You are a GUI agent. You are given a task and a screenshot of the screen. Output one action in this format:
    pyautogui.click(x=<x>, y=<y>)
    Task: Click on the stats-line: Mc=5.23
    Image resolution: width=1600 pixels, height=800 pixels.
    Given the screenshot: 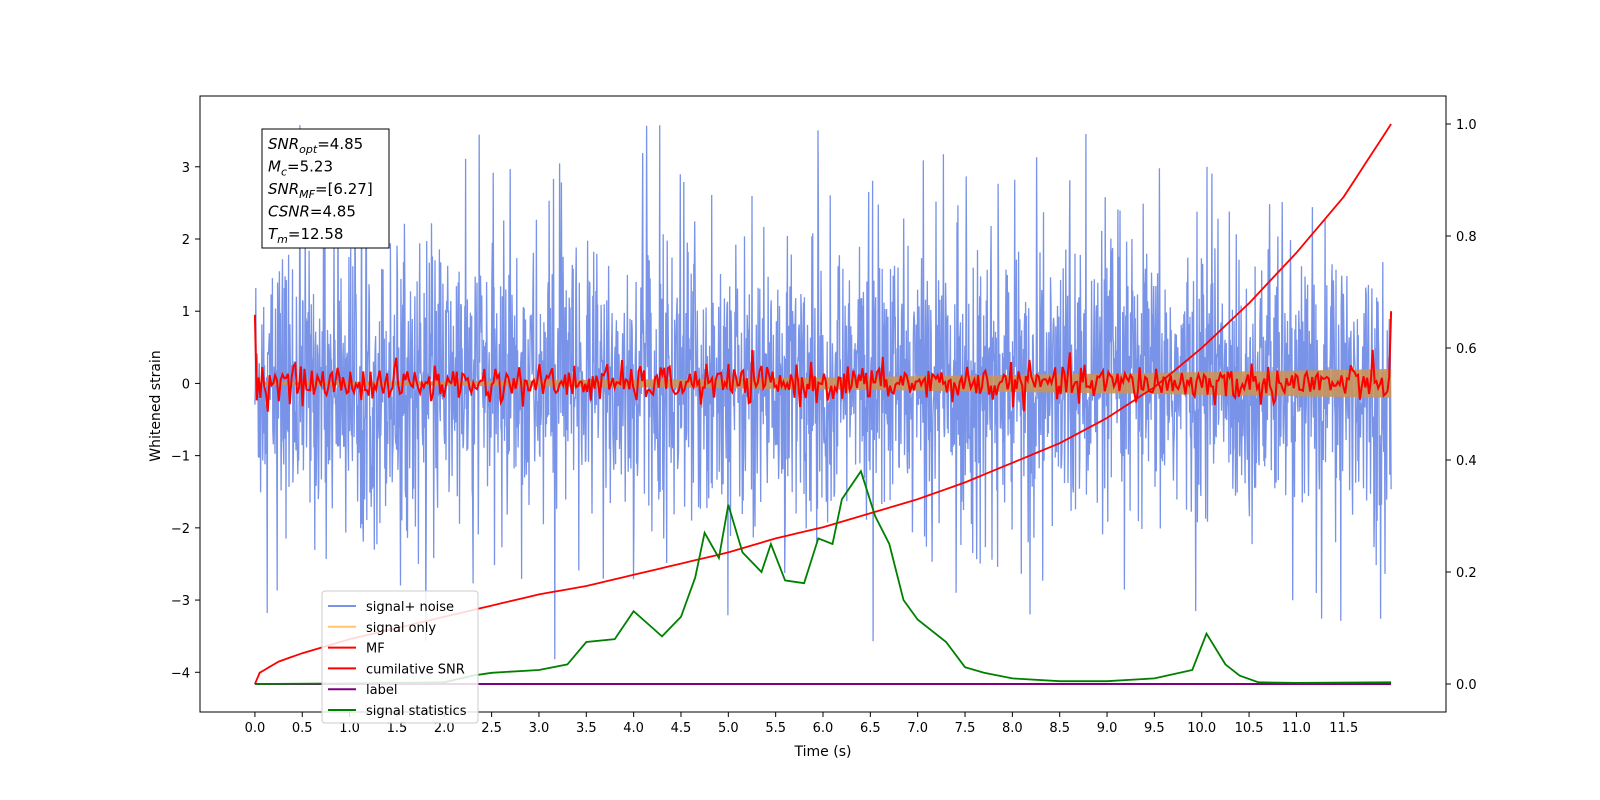 What is the action you would take?
    pyautogui.click(x=300, y=168)
    